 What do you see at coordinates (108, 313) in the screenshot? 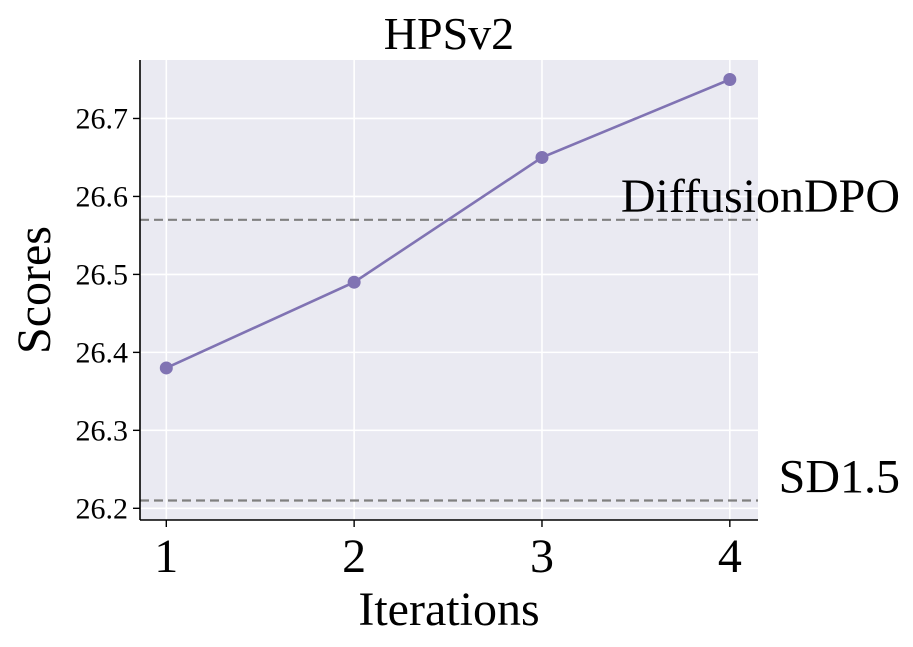
I see `y-tick-labels: 26.2 26.3 26.4 26.5 26.6 26.7` at bounding box center [108, 313].